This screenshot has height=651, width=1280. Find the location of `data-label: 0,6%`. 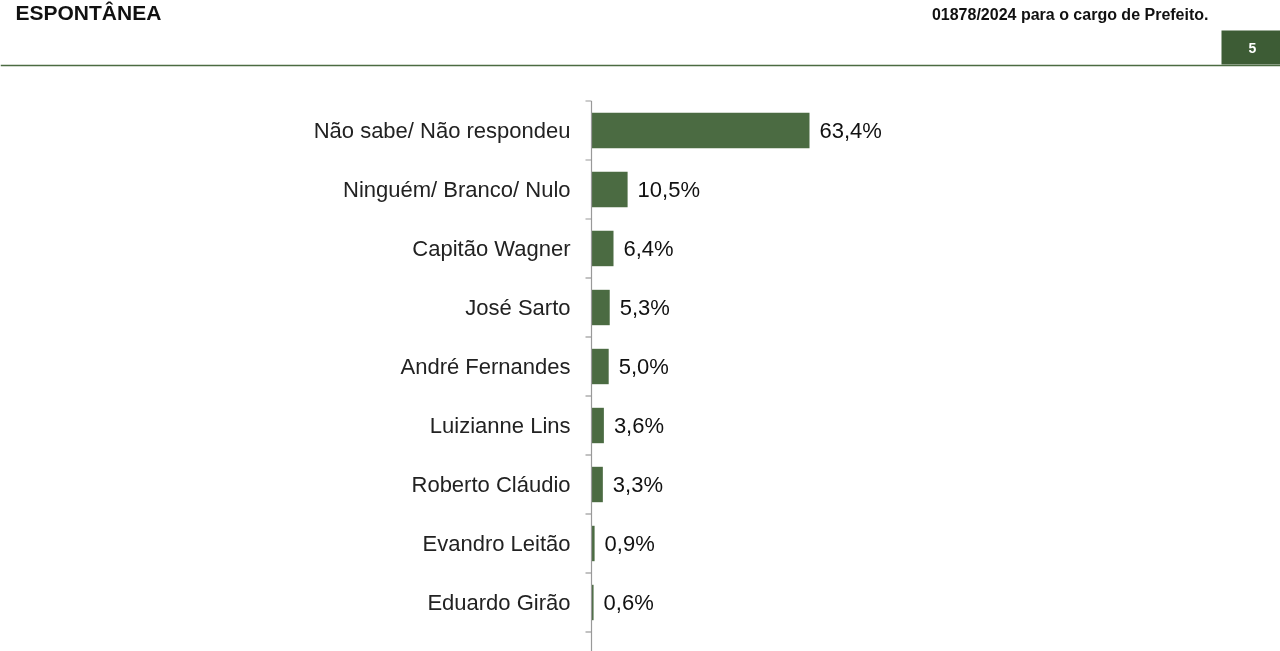

data-label: 0,6% is located at coordinates (628, 602).